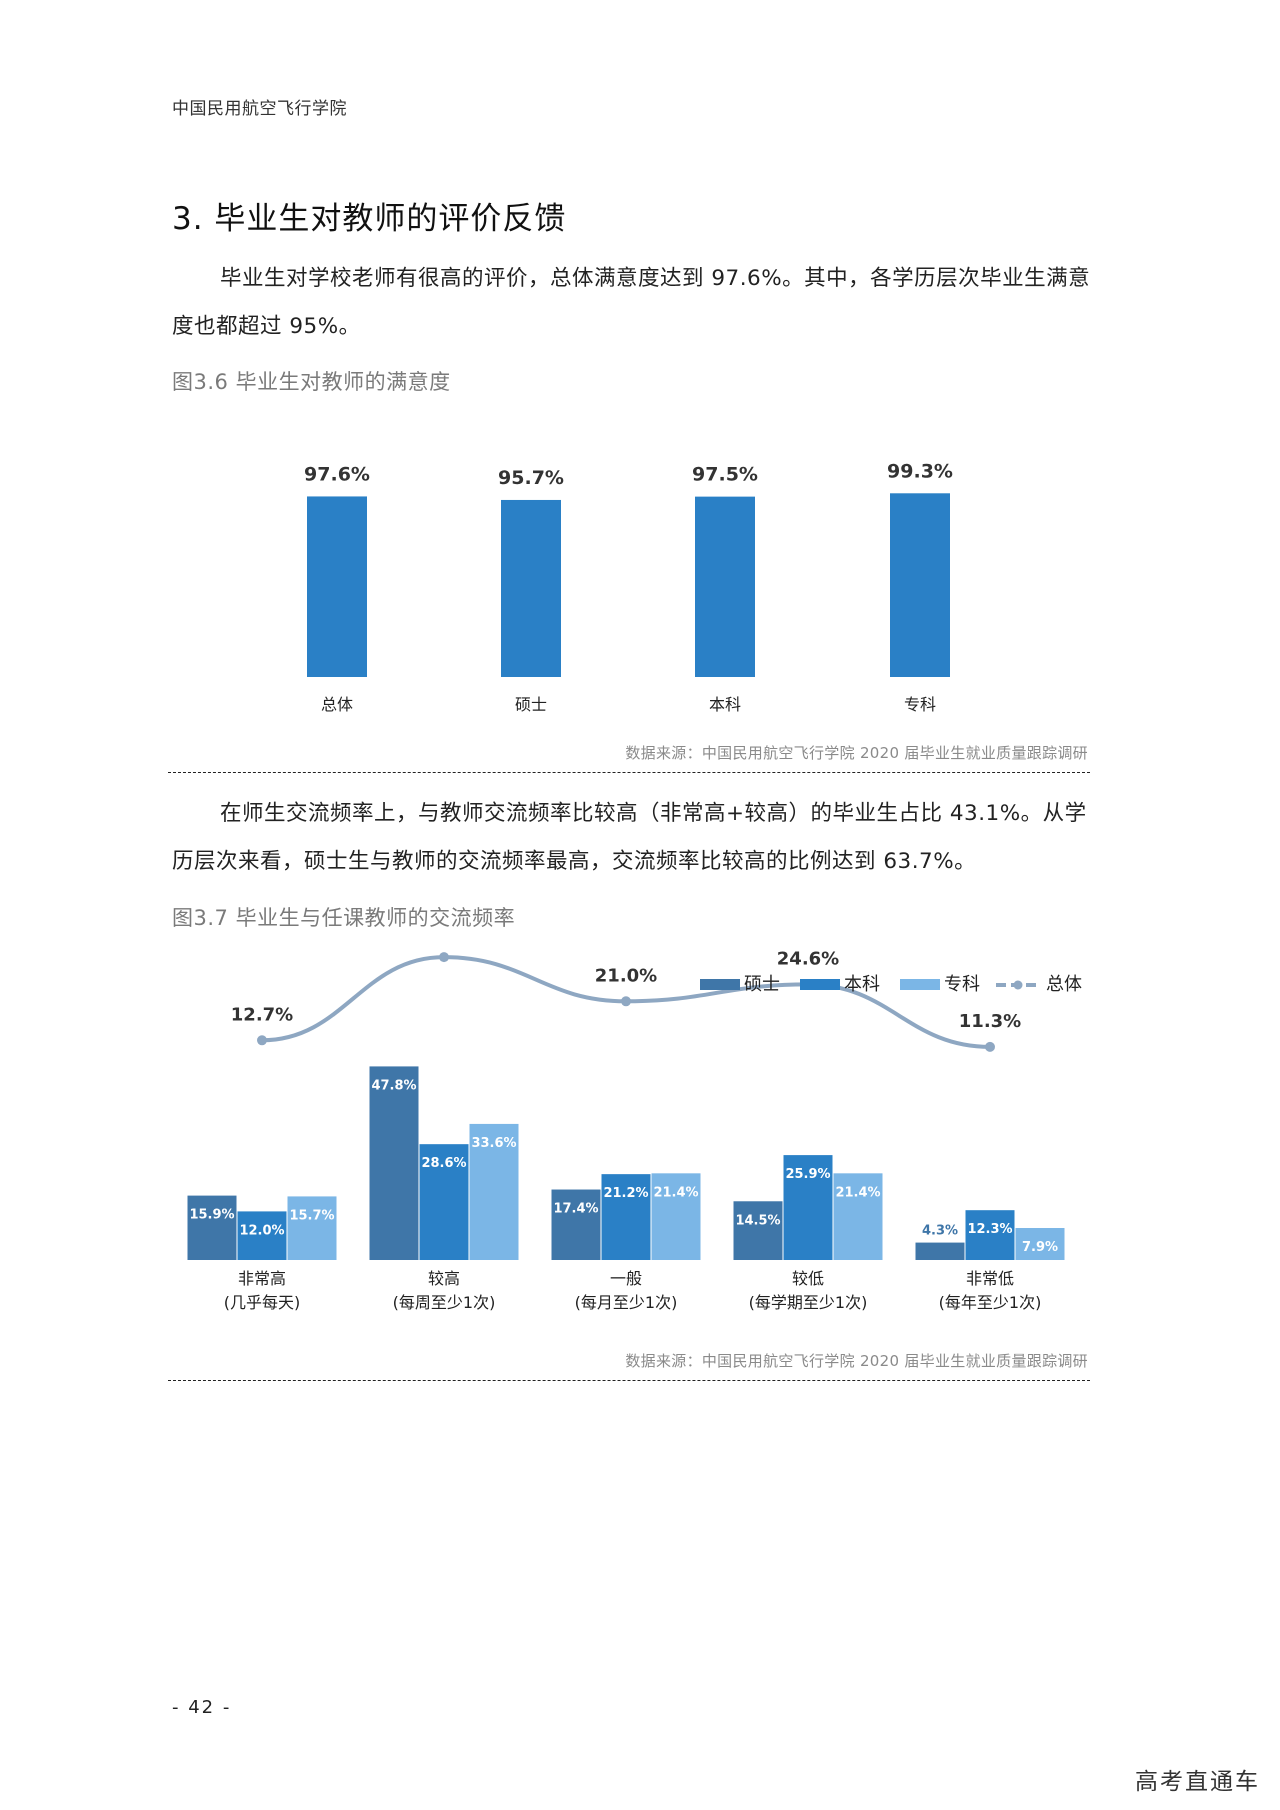  What do you see at coordinates (626, 975) in the screenshot?
I see `total-value-label: 21.0%` at bounding box center [626, 975].